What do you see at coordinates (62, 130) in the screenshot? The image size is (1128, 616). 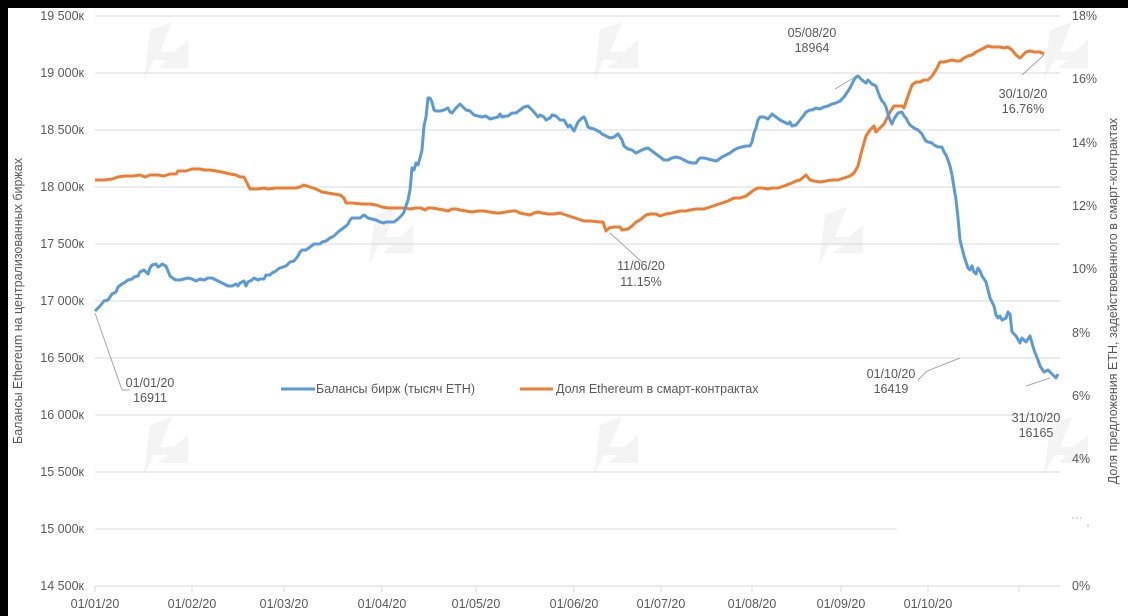 I see `svg-text: 18 500к` at bounding box center [62, 130].